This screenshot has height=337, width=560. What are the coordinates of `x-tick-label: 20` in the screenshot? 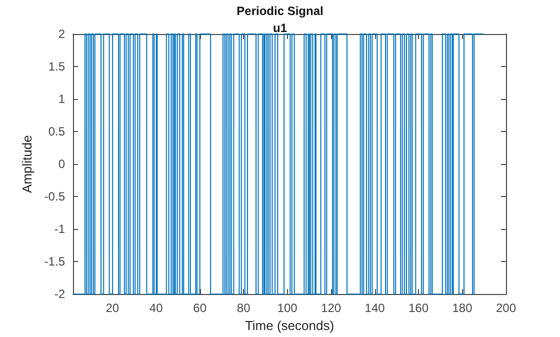 It's located at (113, 308).